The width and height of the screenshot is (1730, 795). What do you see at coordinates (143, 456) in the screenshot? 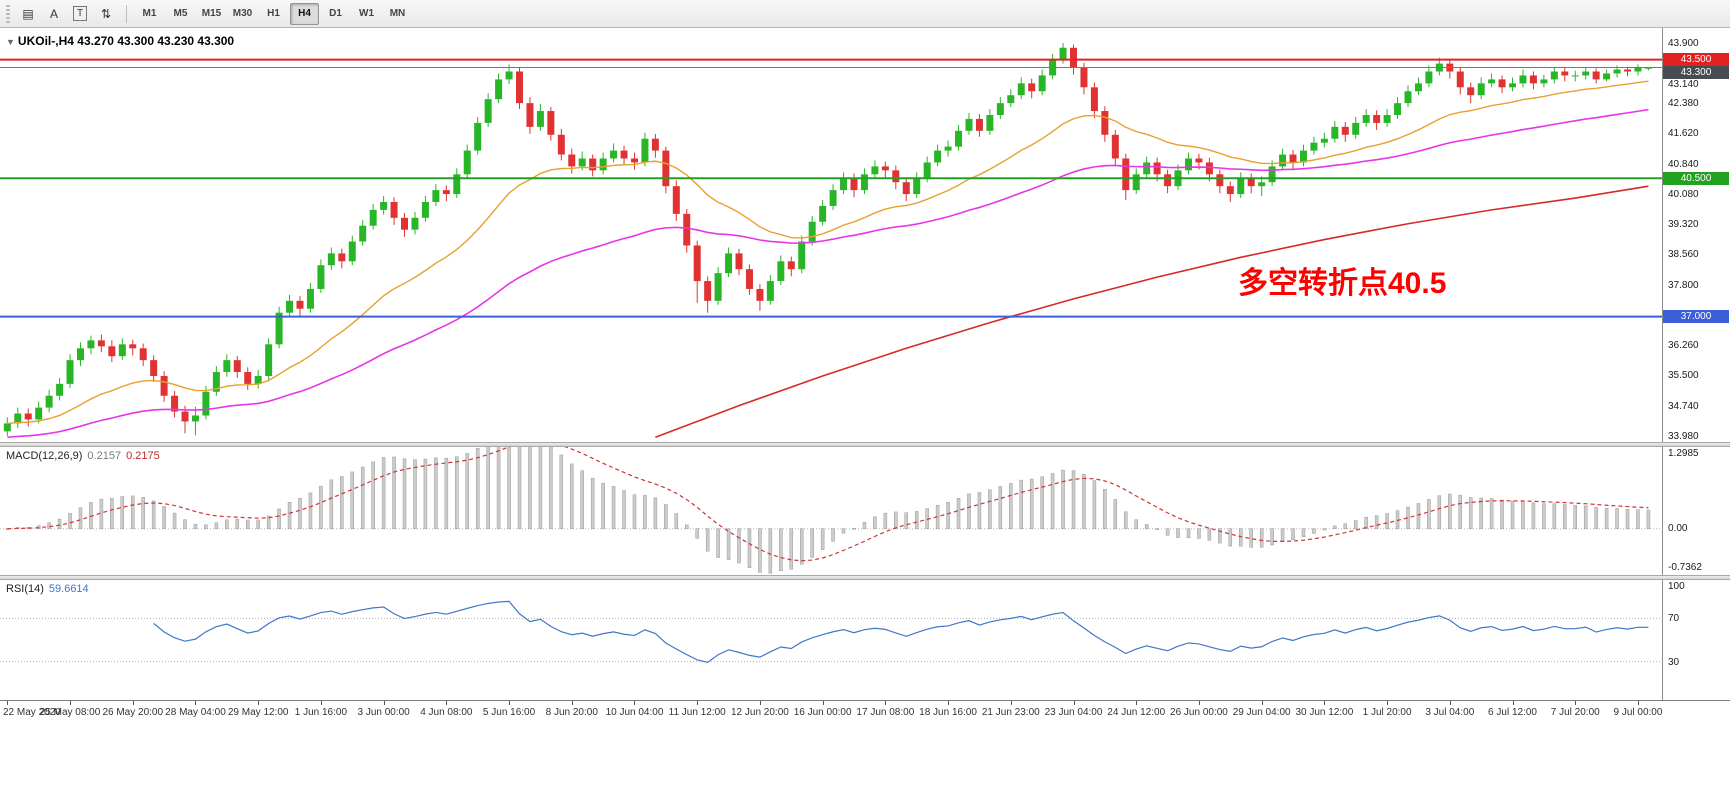
I see `macd-value-signal: 0.2175` at bounding box center [143, 456].